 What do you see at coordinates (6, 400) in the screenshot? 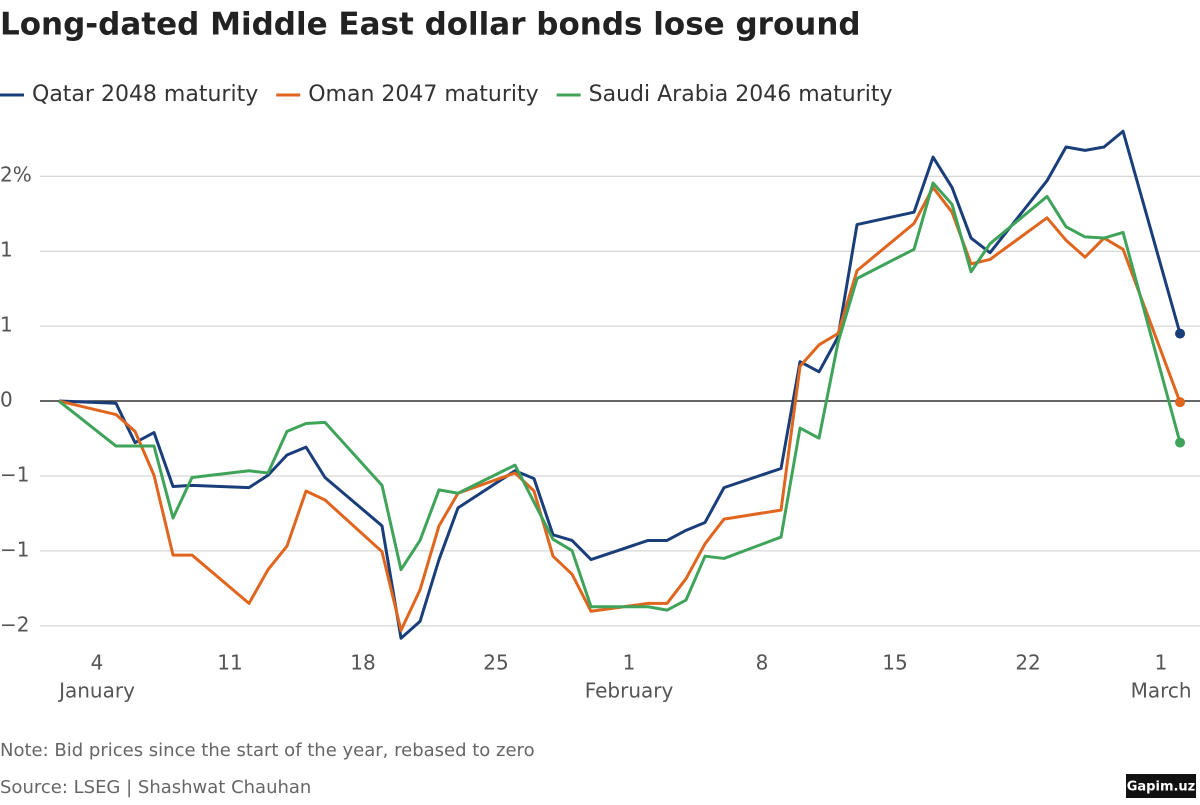
I see `y-tick-label: 0` at bounding box center [6, 400].